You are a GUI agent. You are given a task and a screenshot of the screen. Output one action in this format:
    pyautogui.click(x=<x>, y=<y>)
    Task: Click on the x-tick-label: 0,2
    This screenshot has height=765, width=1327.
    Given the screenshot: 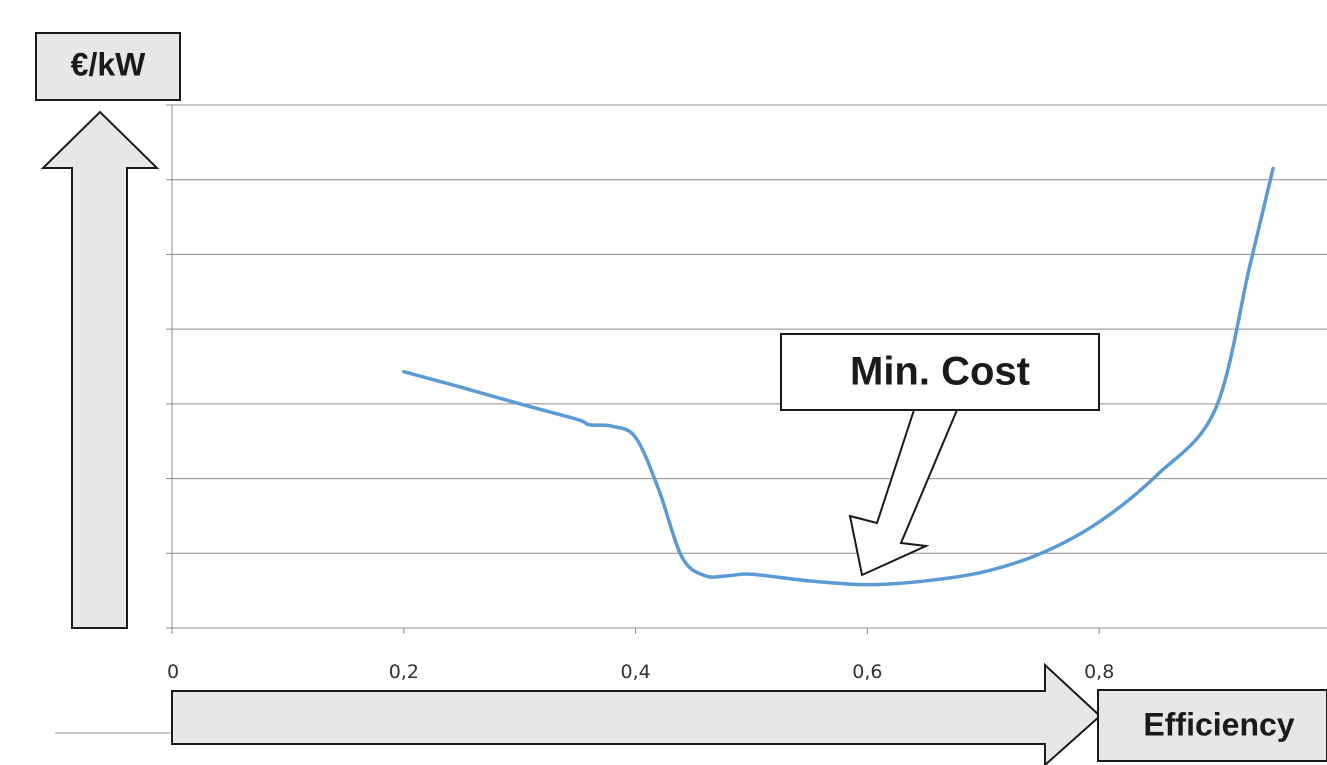 What is the action you would take?
    pyautogui.click(x=404, y=672)
    